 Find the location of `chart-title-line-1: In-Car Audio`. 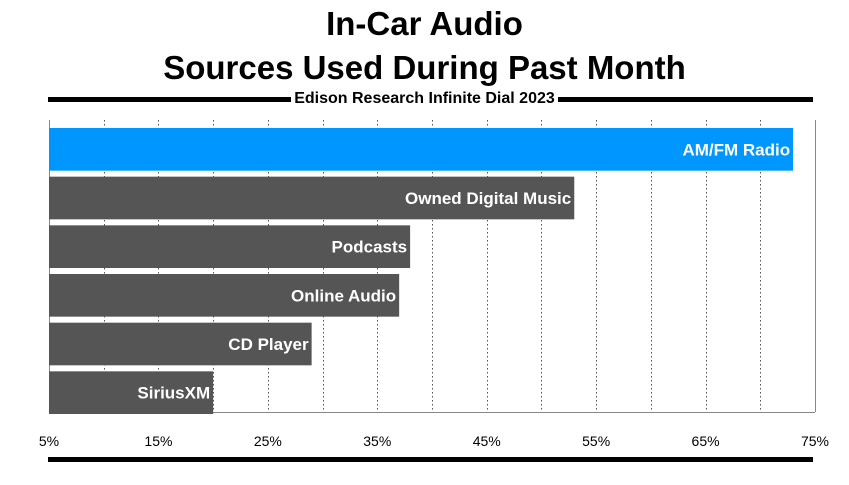

chart-title-line-1: In-Car Audio is located at coordinates (424, 23).